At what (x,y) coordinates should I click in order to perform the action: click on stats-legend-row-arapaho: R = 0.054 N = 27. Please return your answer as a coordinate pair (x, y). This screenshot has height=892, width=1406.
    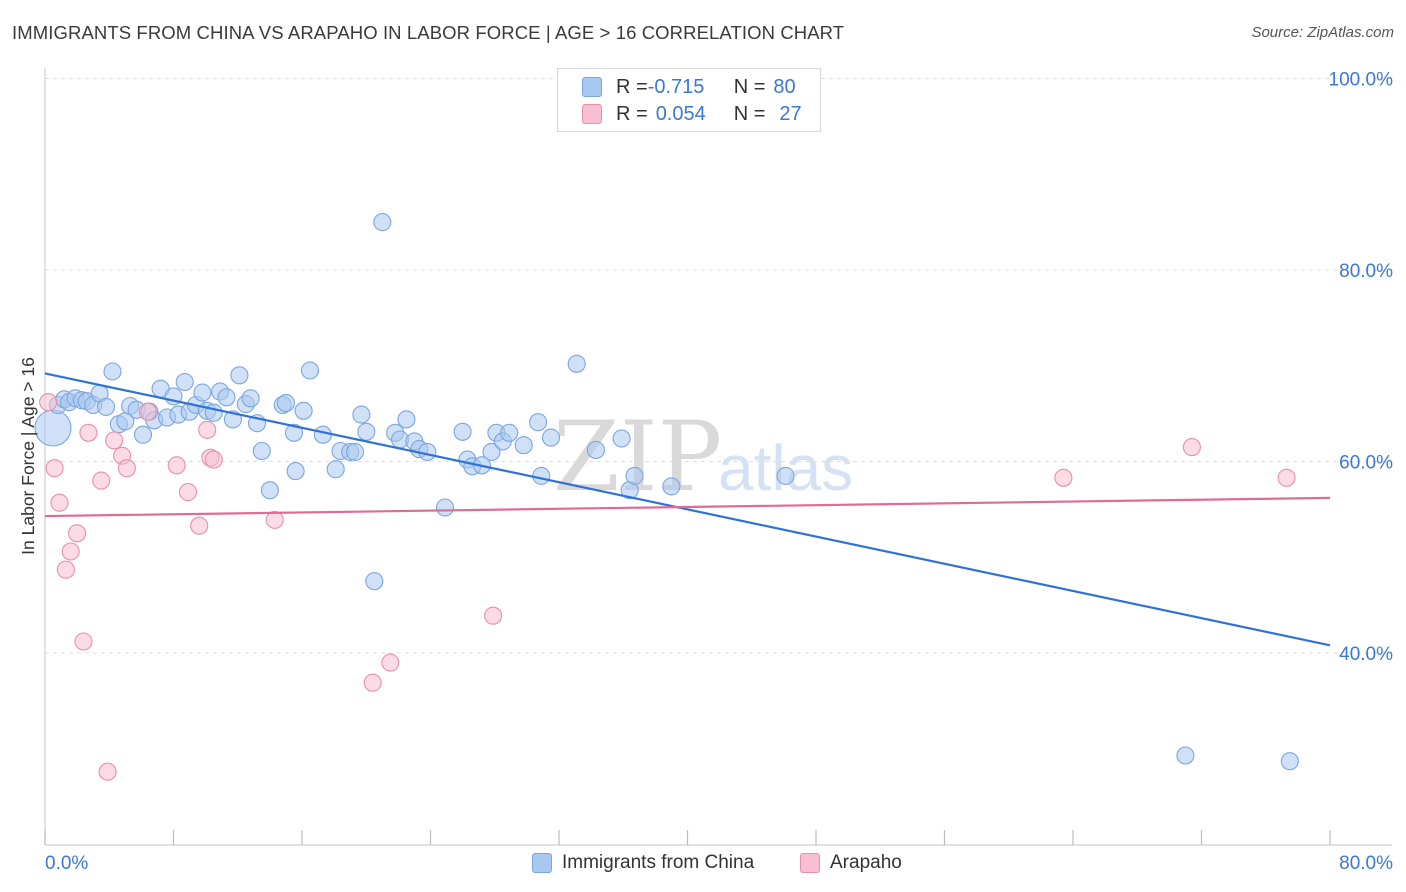
    Looking at the image, I should click on (692, 114).